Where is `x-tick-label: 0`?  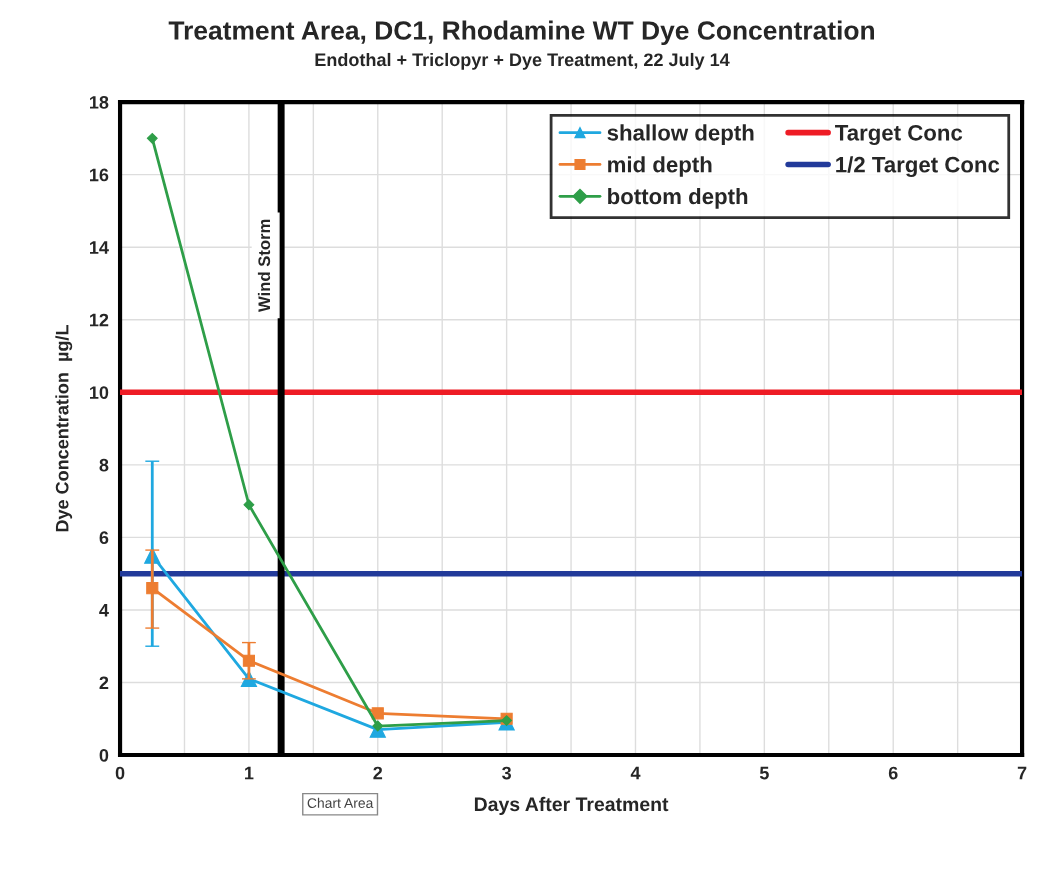 x-tick-label: 0 is located at coordinates (120, 773).